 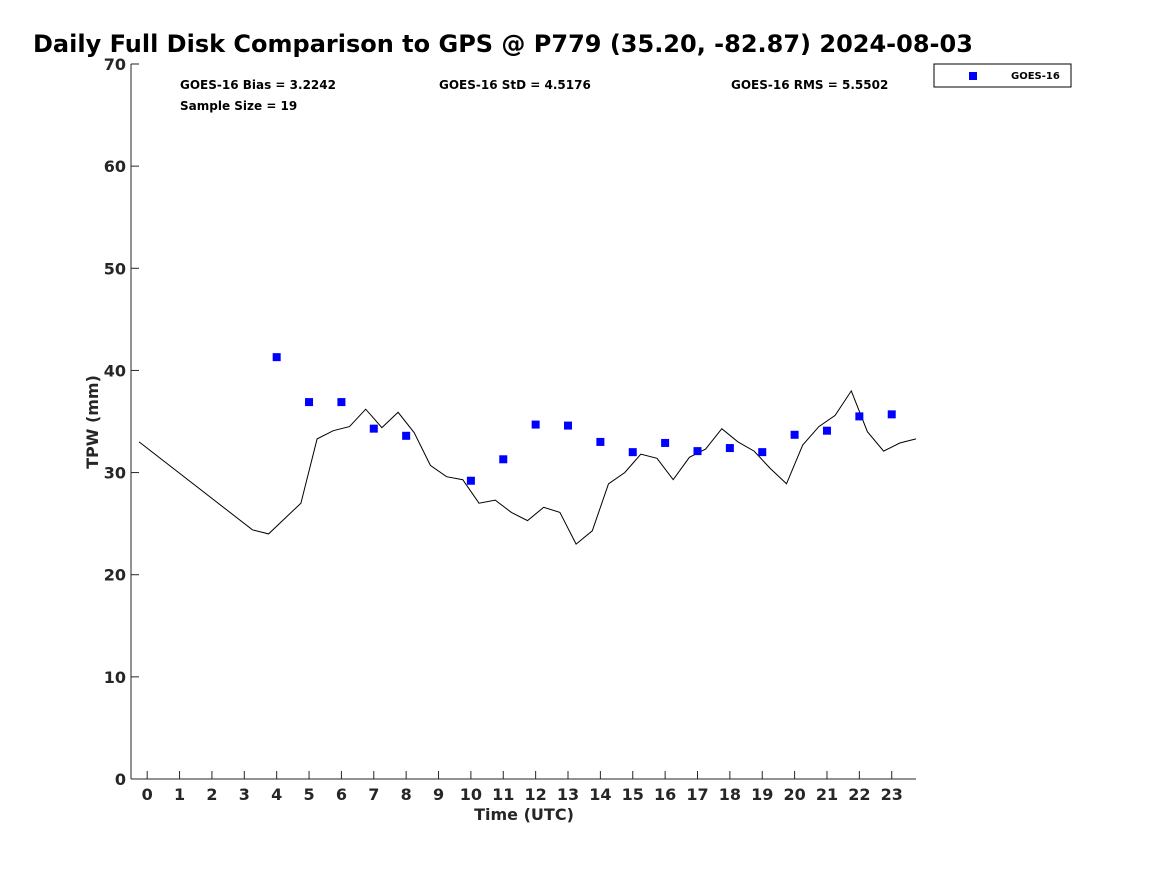 What do you see at coordinates (522, 787) in the screenshot?
I see `x-ticks: 0 1 2 3 4 5 6 7 8 9 10 11 12 13 14 15 16 17 18 19 20 21 22 23` at bounding box center [522, 787].